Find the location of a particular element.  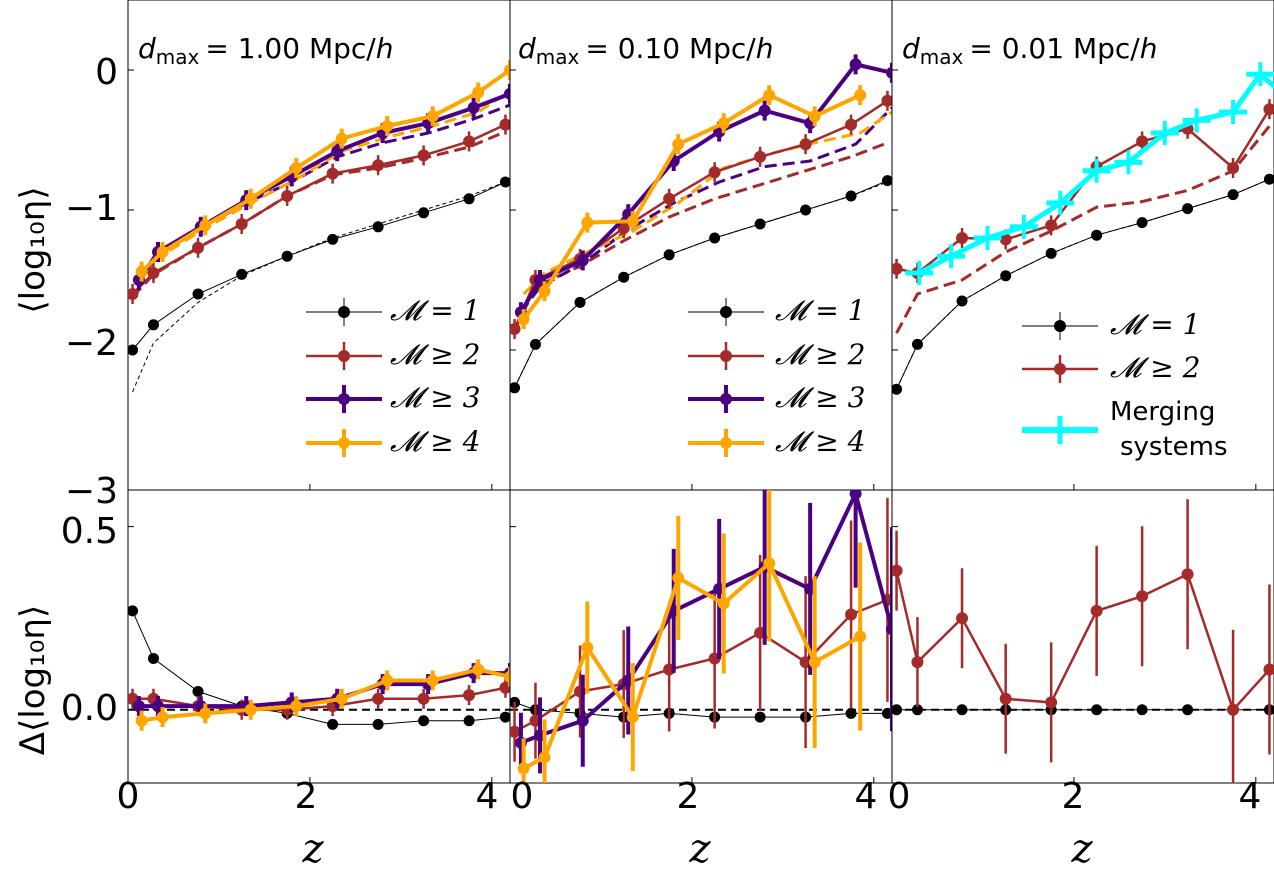

legend-label: 𝓜 ≥ 4 is located at coordinates (435, 441).